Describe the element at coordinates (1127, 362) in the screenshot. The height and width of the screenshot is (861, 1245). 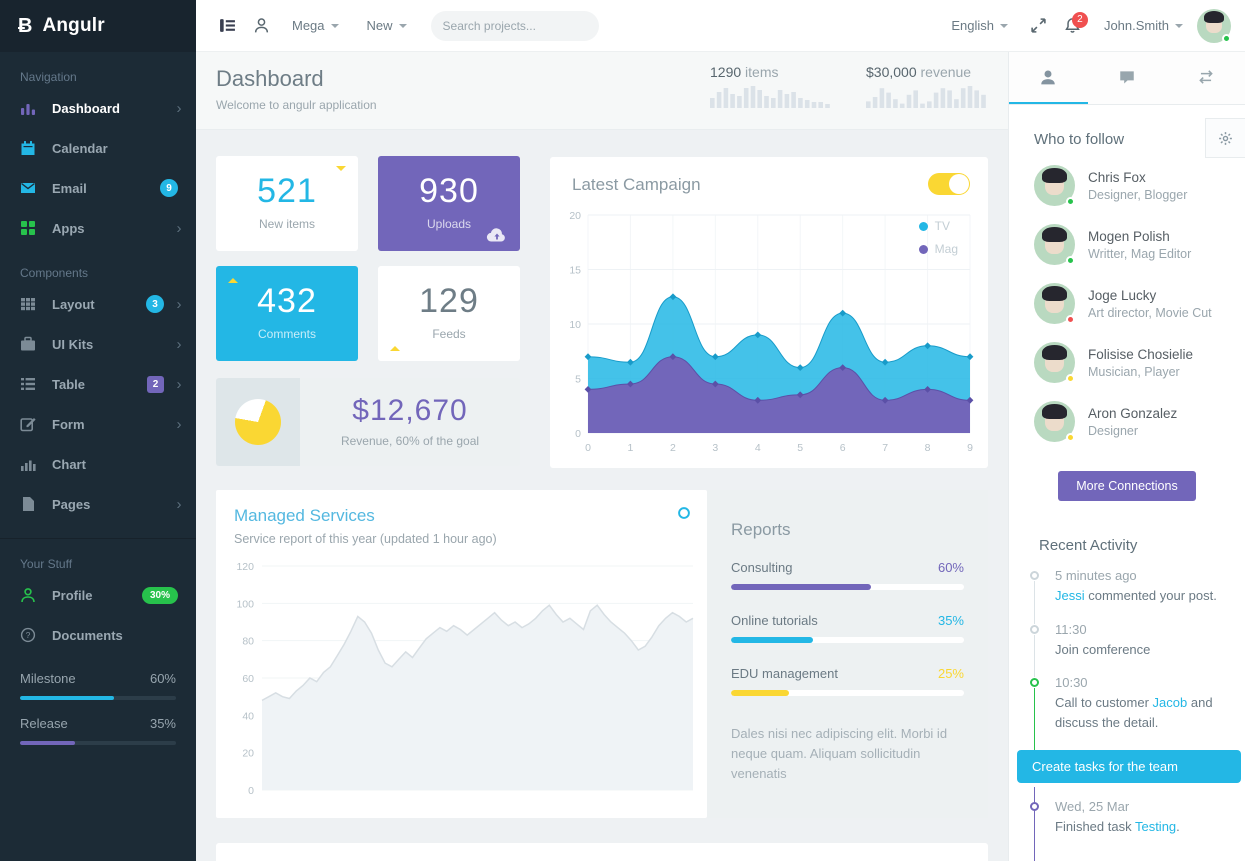
I see `person-row: Folisise Chosielie Musician, Player` at that location.